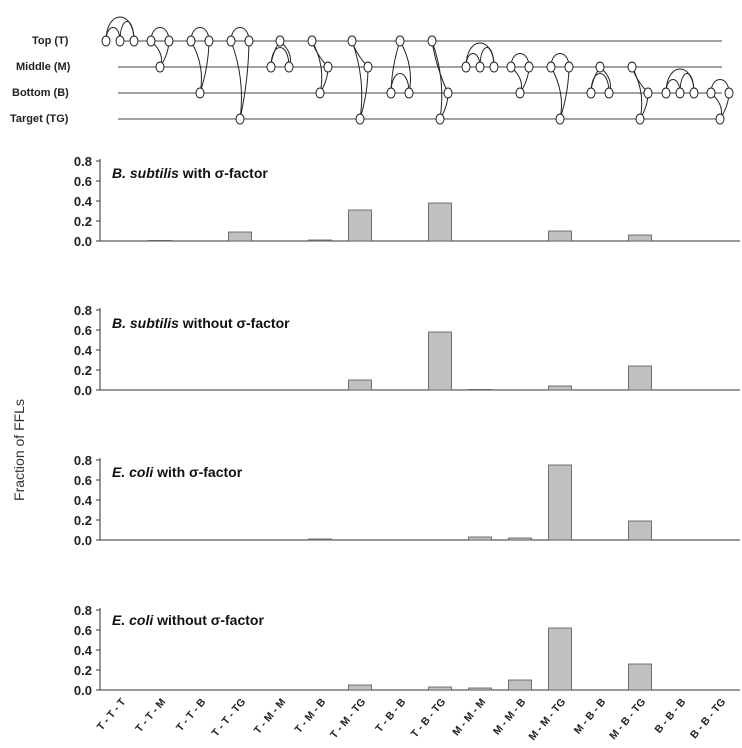 The width and height of the screenshot is (742, 748). What do you see at coordinates (627, 719) in the screenshot?
I see `x-tick-label: M - B - TG` at bounding box center [627, 719].